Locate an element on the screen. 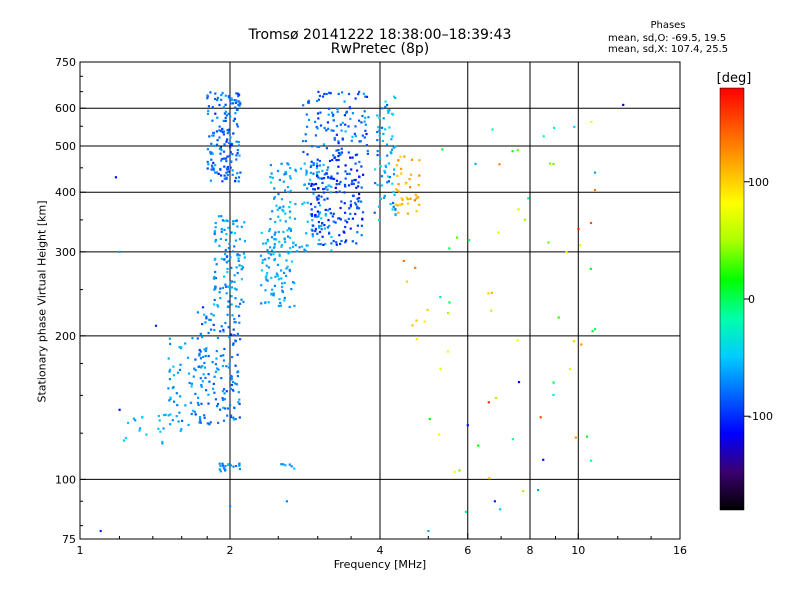 The image size is (800, 600). x-tick-label: 4 is located at coordinates (380, 550).